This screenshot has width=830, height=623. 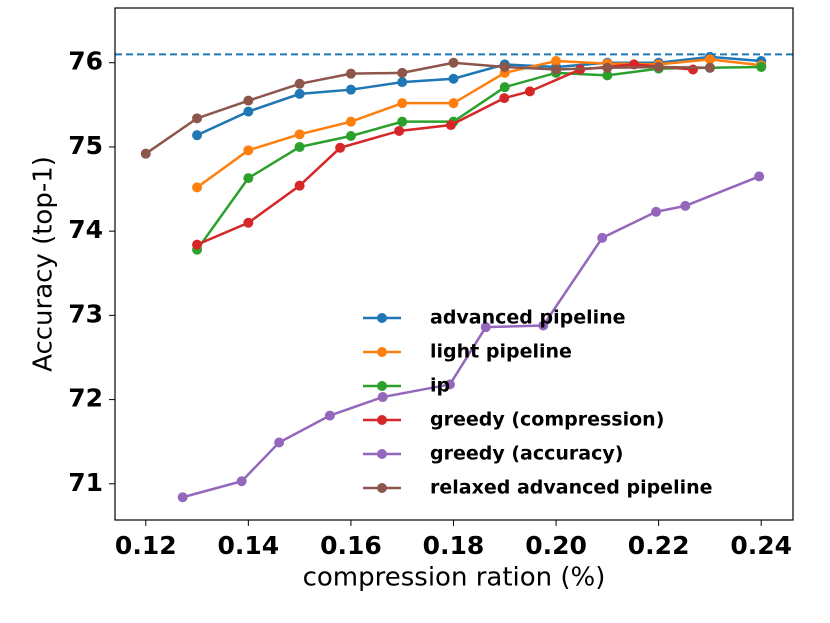 What do you see at coordinates (85, 398) in the screenshot?
I see `y-tick-label: 72` at bounding box center [85, 398].